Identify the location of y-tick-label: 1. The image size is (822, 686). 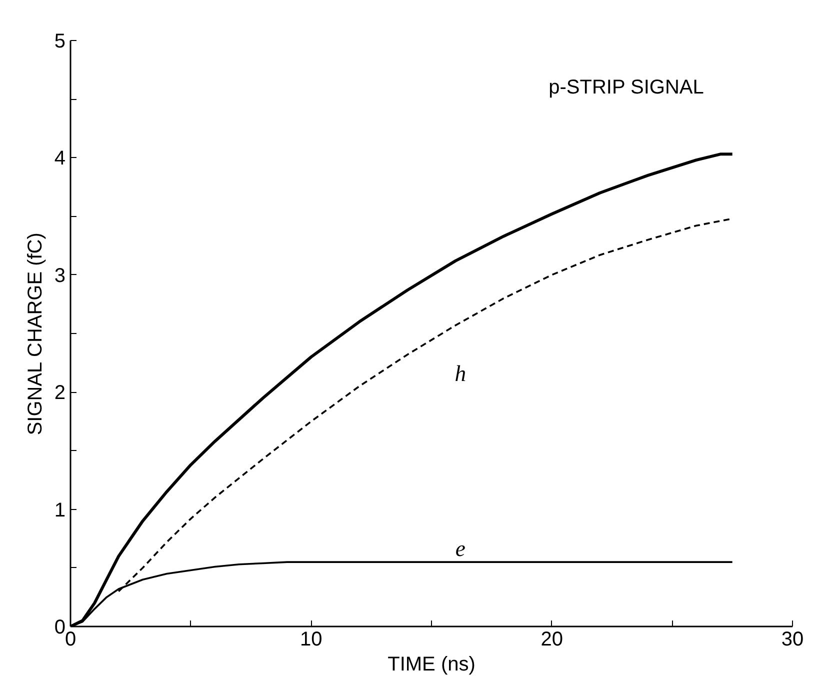
(60, 510).